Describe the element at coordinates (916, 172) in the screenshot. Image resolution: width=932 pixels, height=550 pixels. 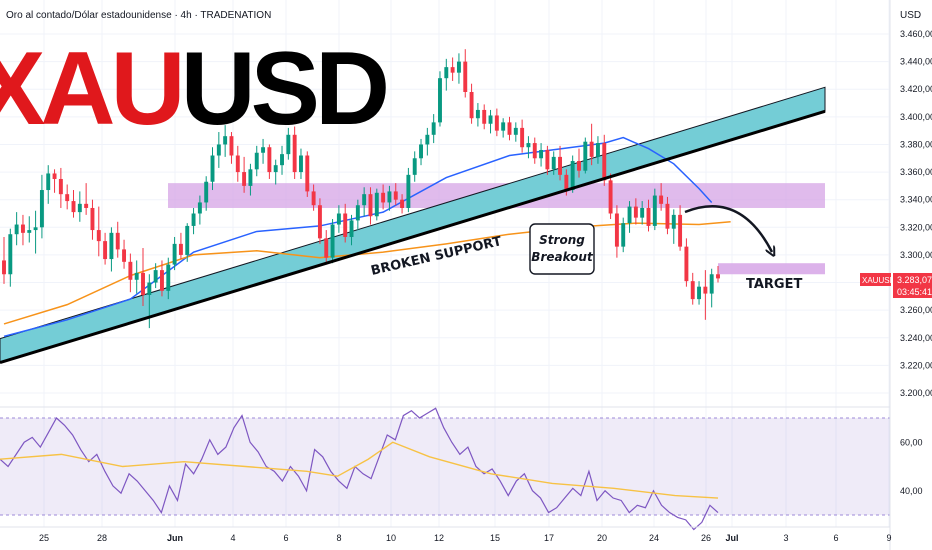
I see `price-tick-label: 3.360,00` at that location.